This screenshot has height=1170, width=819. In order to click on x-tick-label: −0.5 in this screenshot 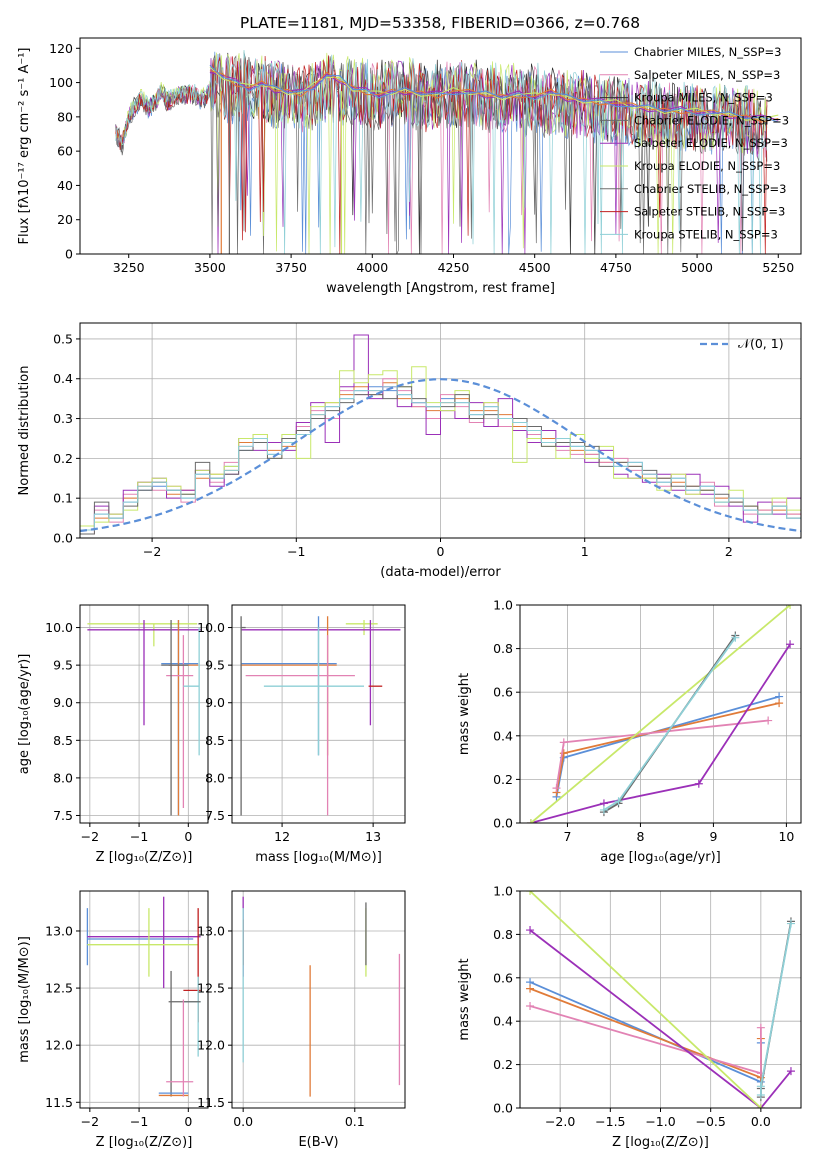, I will do `click(710, 1121)`.